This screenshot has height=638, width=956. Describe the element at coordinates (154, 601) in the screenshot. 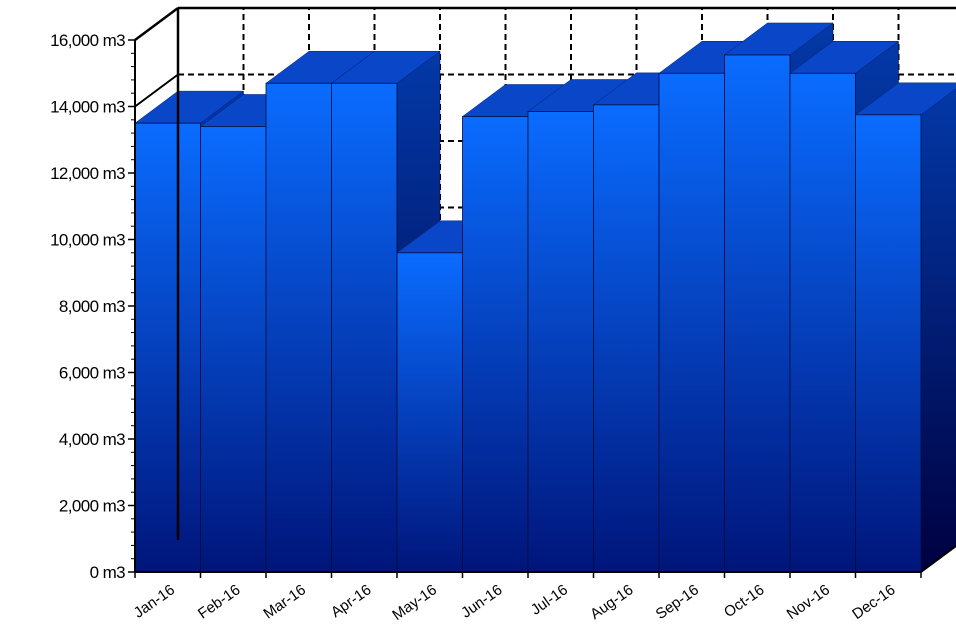

I see `x-tick-label: Jan-16` at that location.